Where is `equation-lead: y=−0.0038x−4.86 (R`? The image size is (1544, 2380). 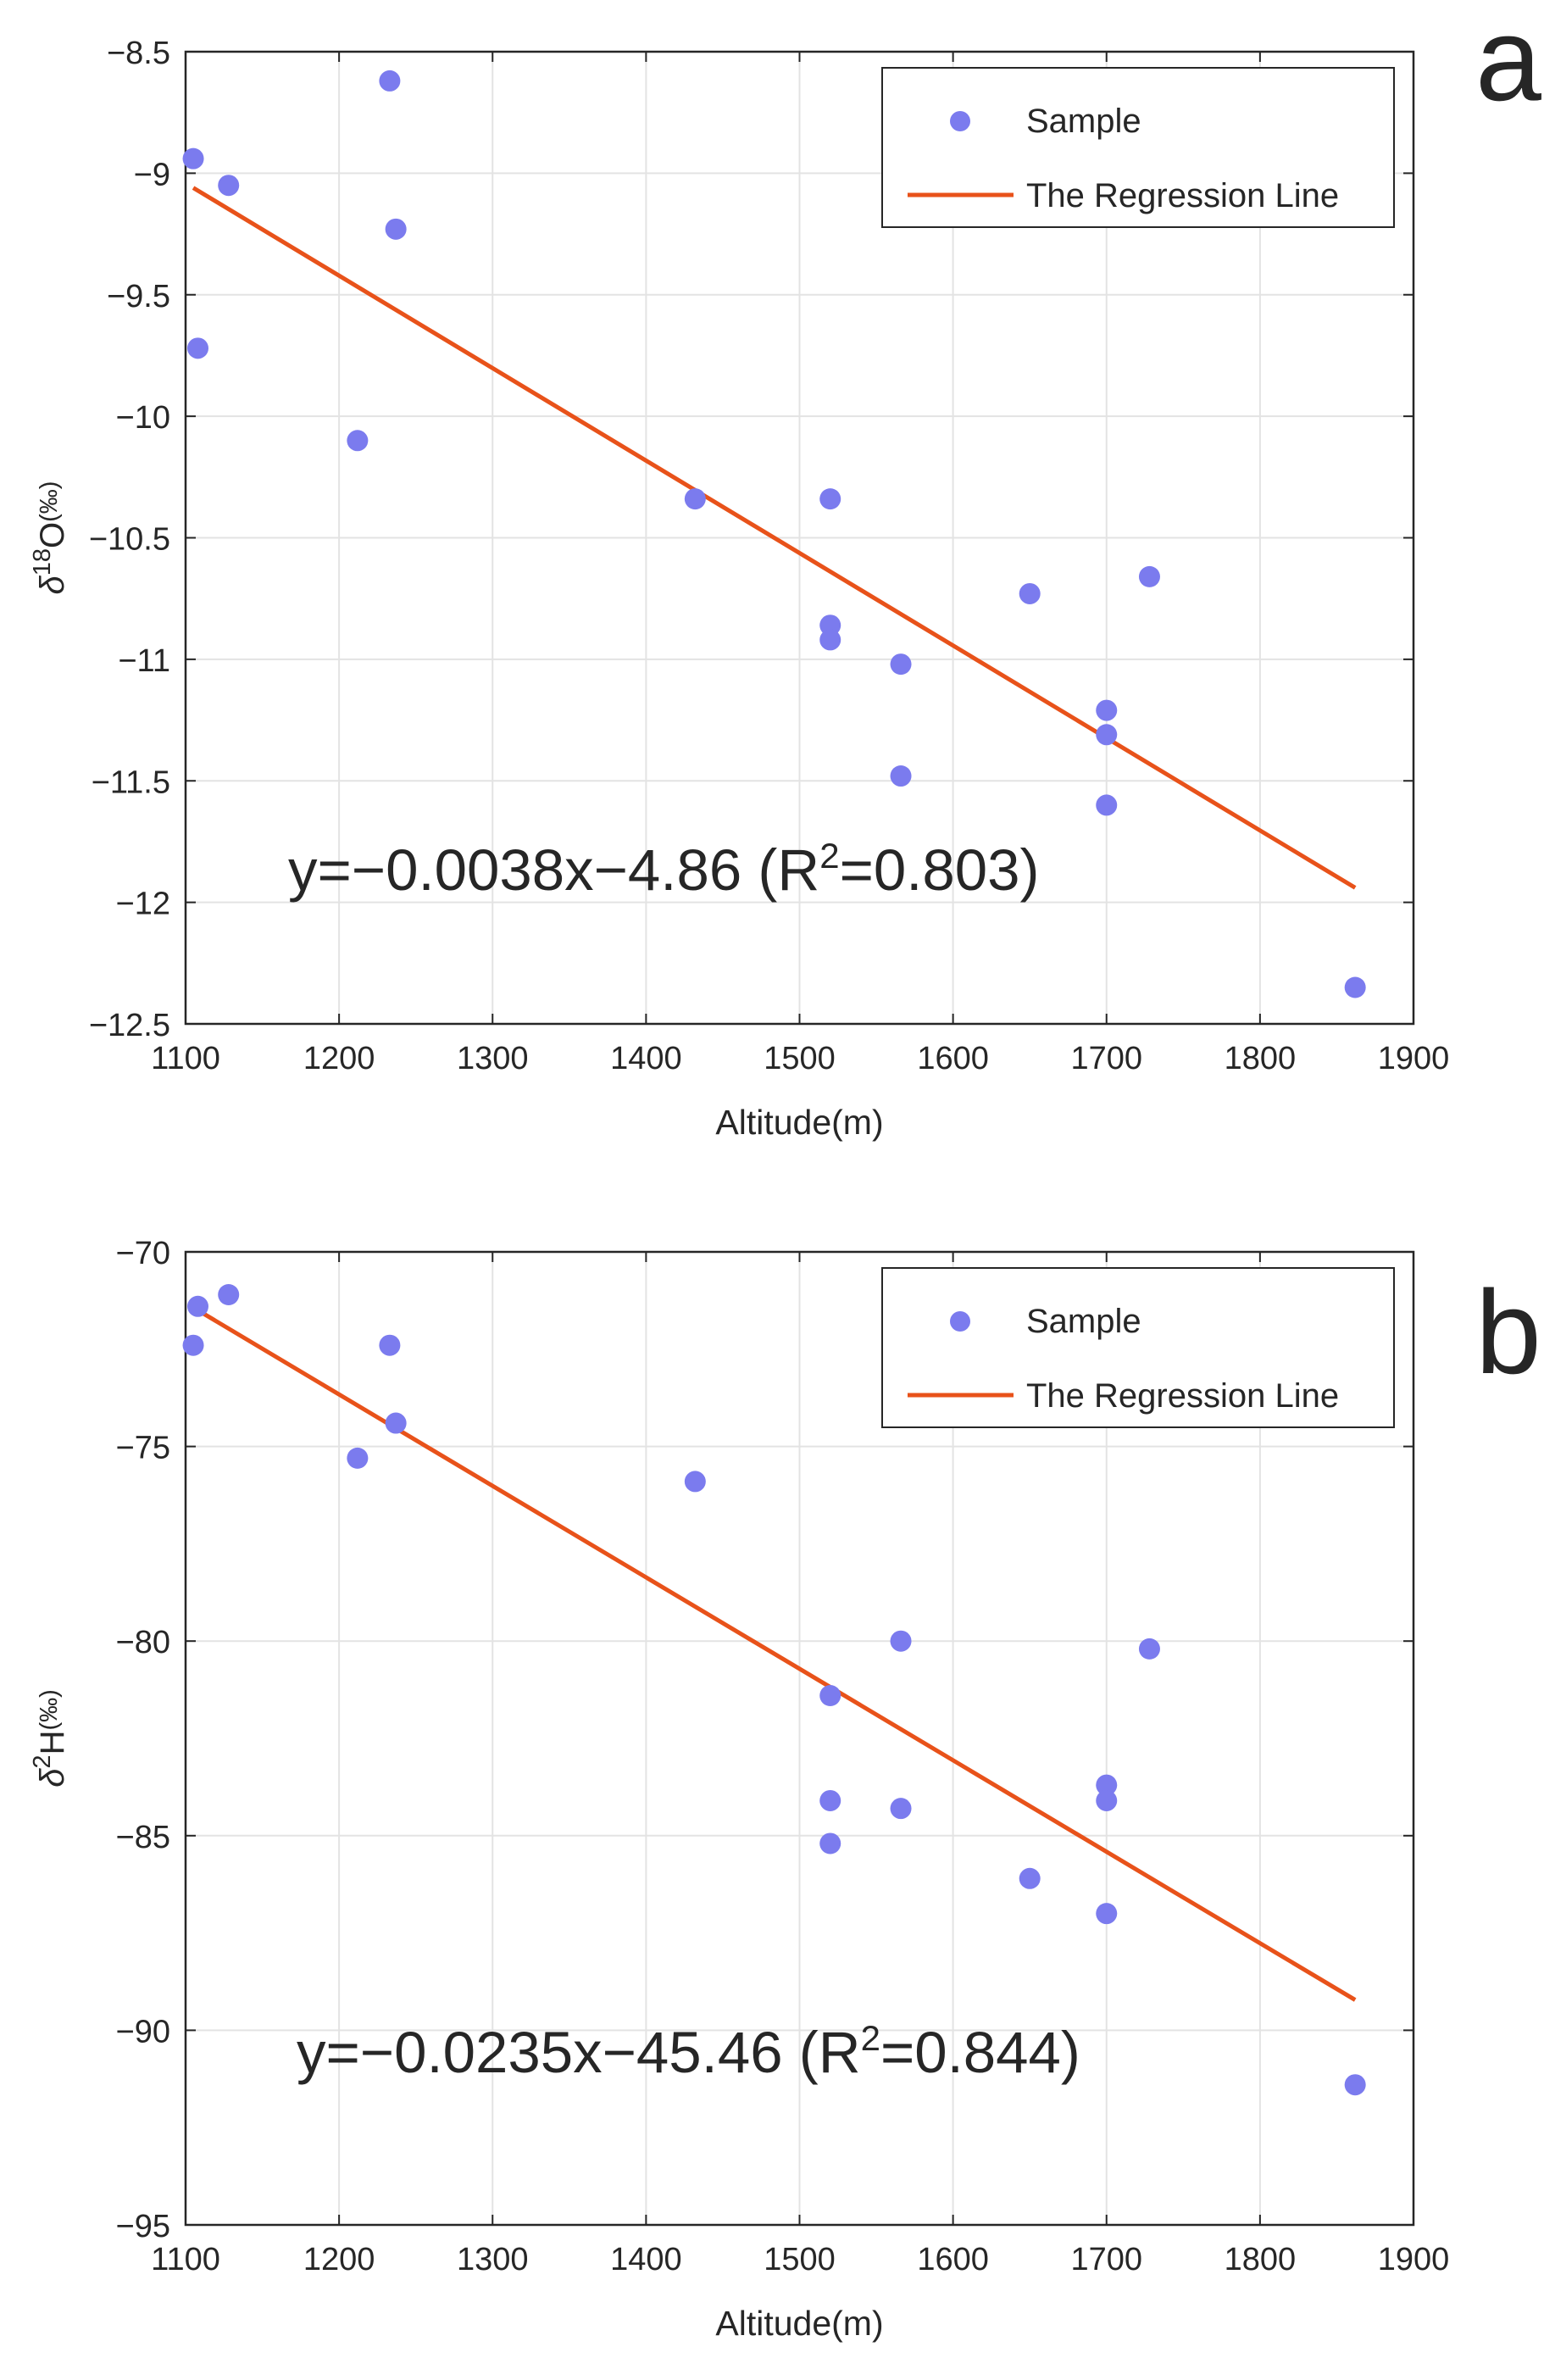
equation-lead: y=−0.0038x−4.86 (R is located at coordinates (553, 870).